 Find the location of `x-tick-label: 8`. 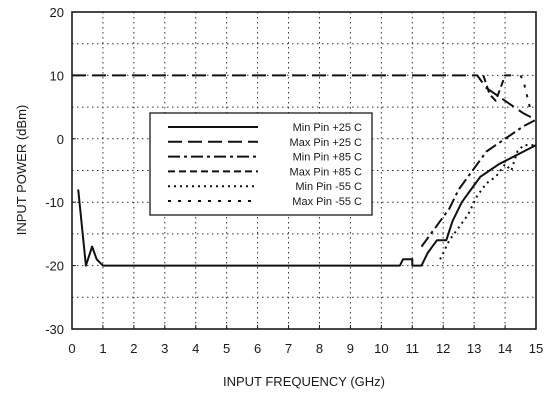

x-tick-label: 8 is located at coordinates (319, 348).